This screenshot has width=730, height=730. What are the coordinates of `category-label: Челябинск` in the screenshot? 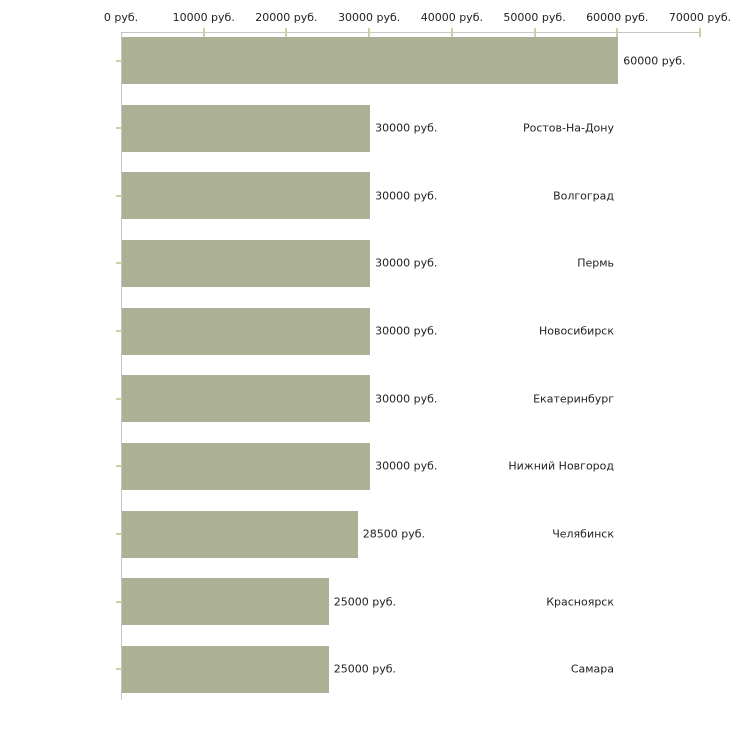 It's located at (583, 534).